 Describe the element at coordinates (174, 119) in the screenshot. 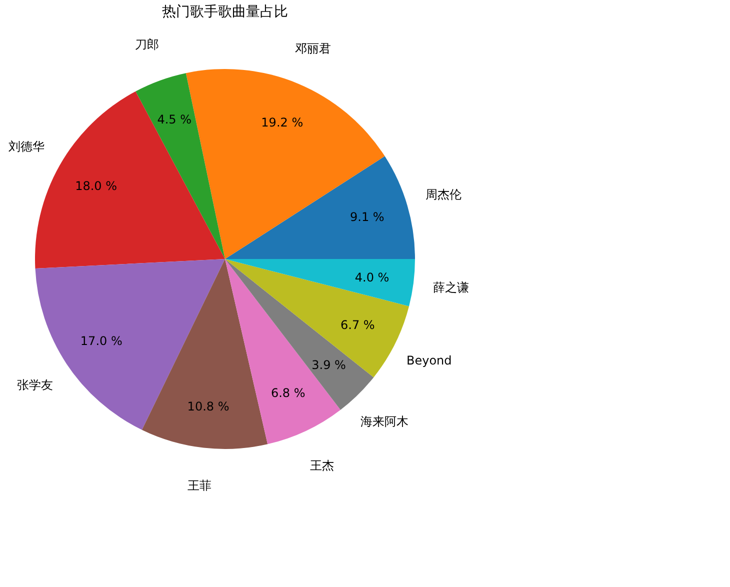

I see `data-label: 4.5 %` at that location.